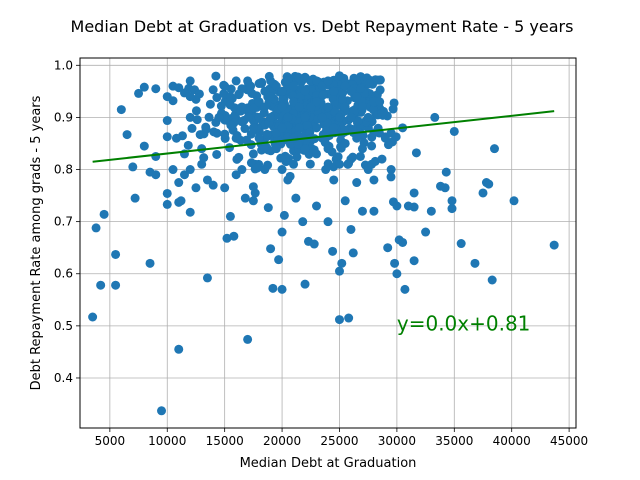 The width and height of the screenshot is (640, 480). Describe the element at coordinates (328, 463) in the screenshot. I see `x-axis-label: Median Debt at Graduation` at that location.